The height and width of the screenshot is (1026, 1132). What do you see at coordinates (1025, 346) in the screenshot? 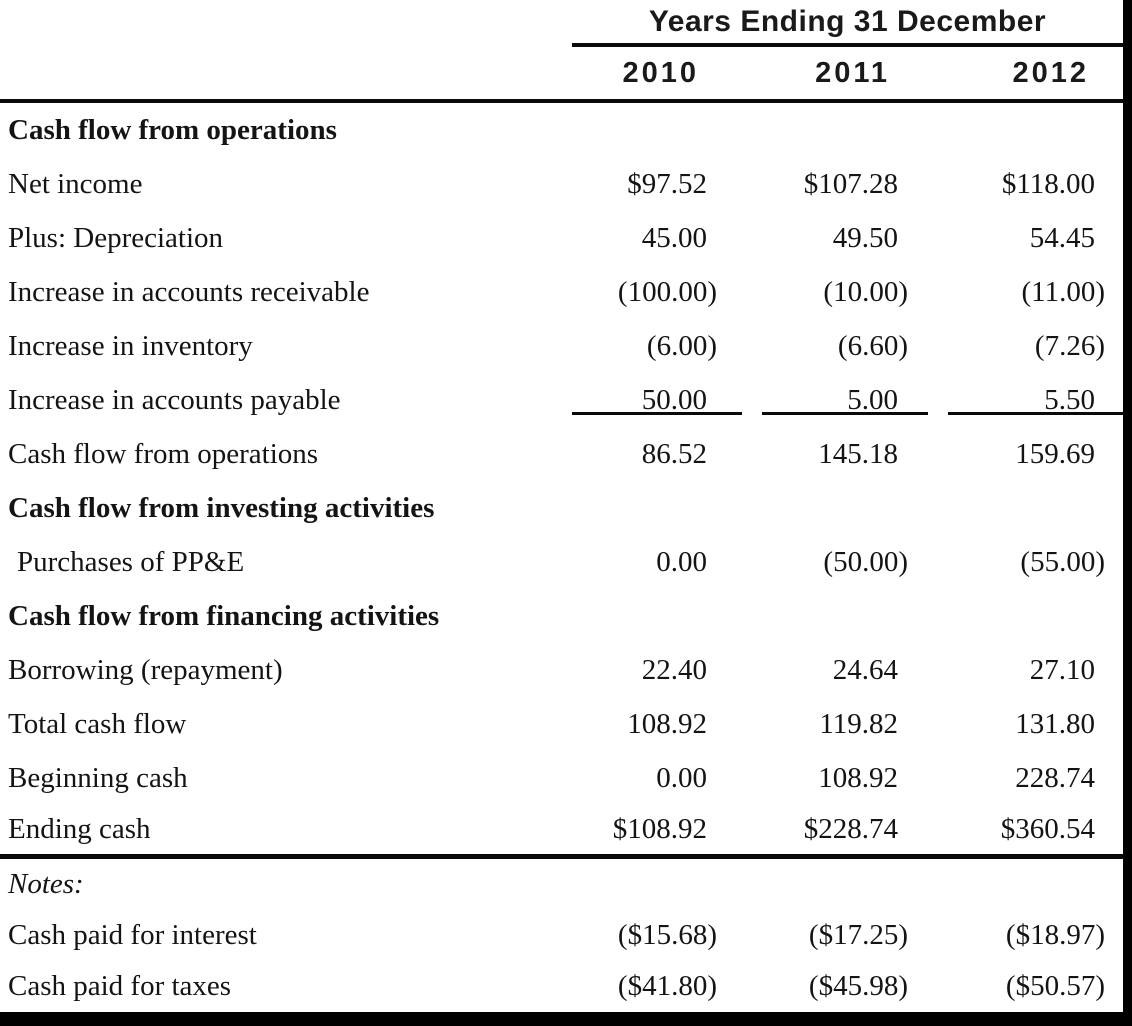
I see `value-cell: (7.26)` at bounding box center [1025, 346].